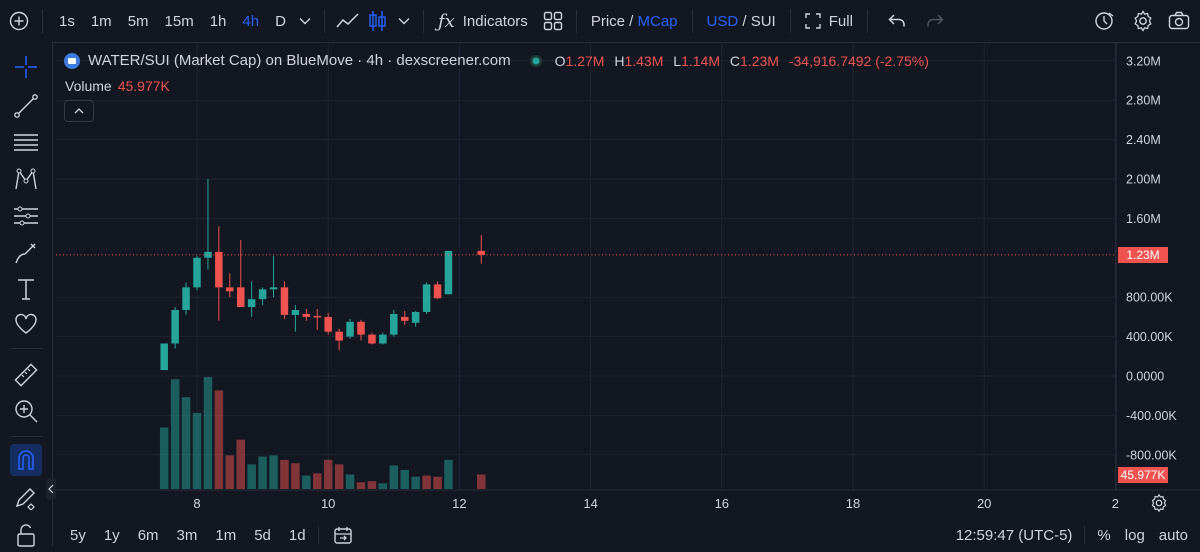 The height and width of the screenshot is (552, 1200). I want to click on time-axis: 8 10 12 14 16 18 20 2, so click(656, 503).